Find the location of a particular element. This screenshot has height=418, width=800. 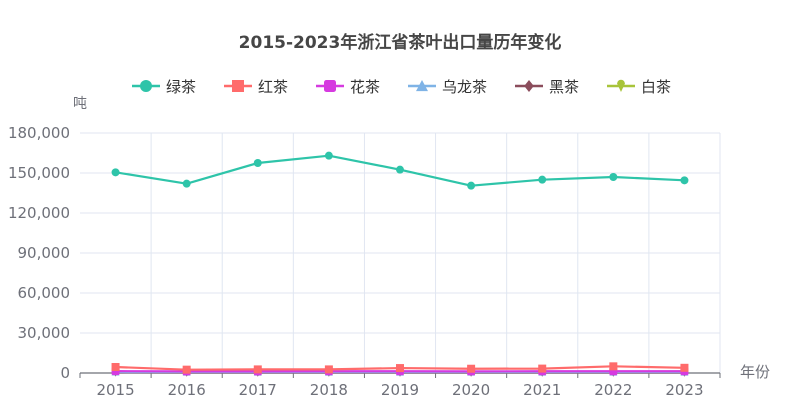

x-axis: 2015 2016 2017 2018 2019 2020 2021 2022 2023 is located at coordinates (400, 386).